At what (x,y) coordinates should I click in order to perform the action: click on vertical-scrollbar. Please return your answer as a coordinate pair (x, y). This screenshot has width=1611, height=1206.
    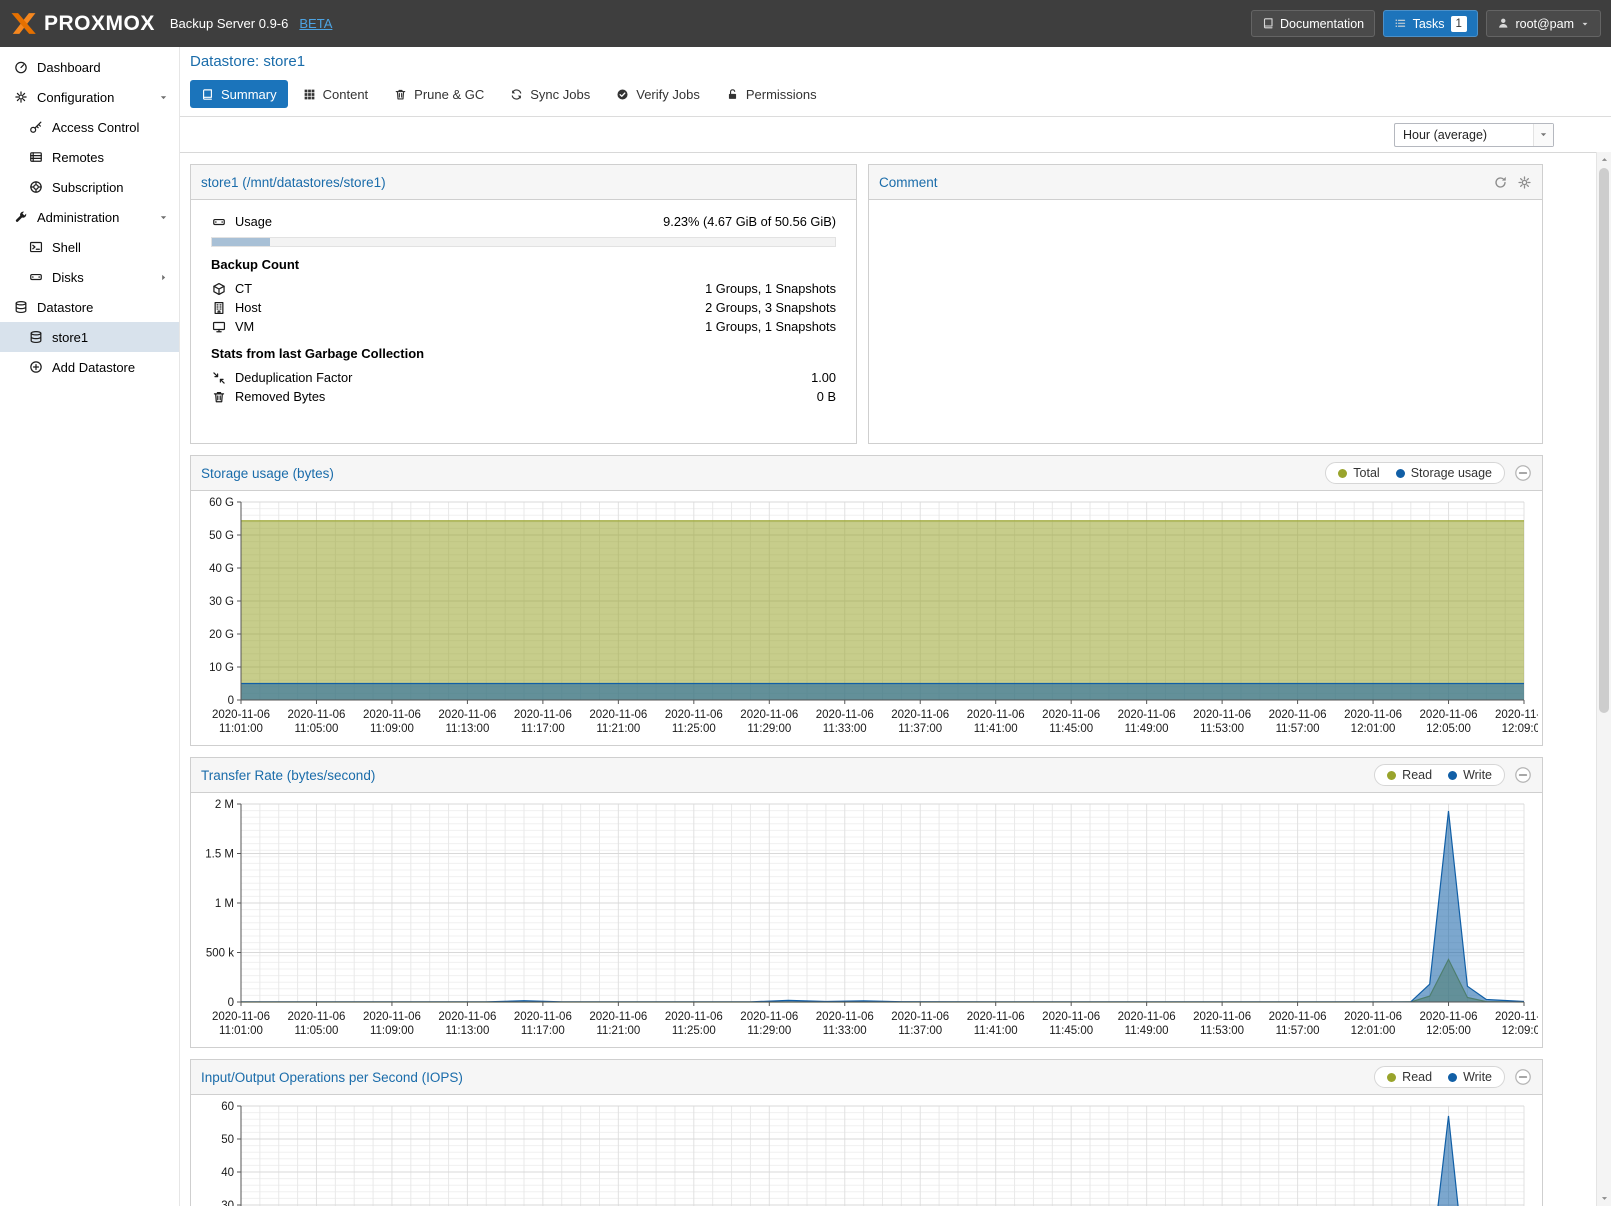
    Looking at the image, I should click on (1603, 679).